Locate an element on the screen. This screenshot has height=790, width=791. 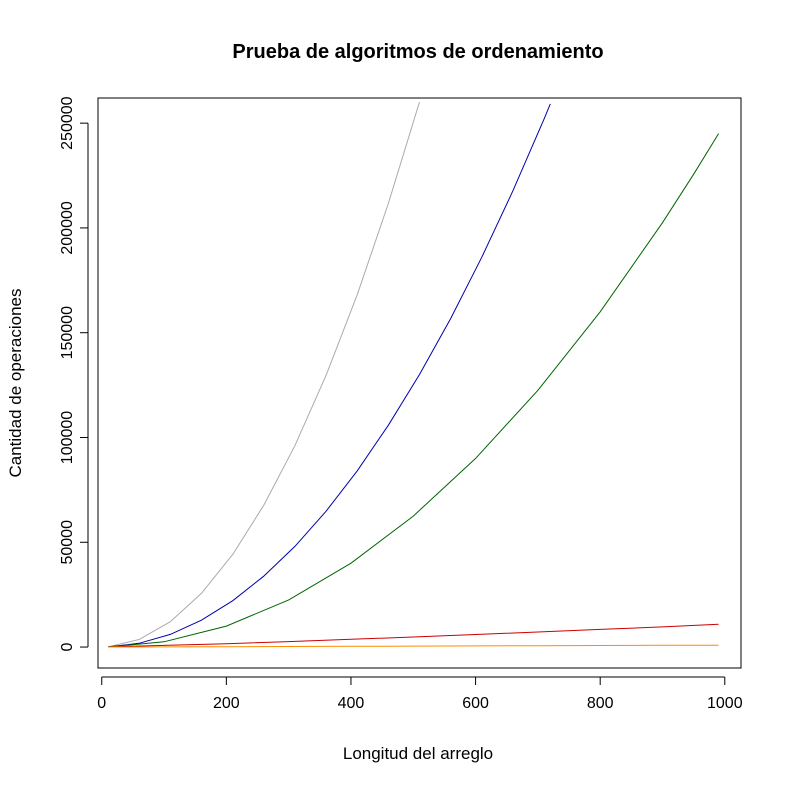
x-tick-label: 200 is located at coordinates (226, 703).